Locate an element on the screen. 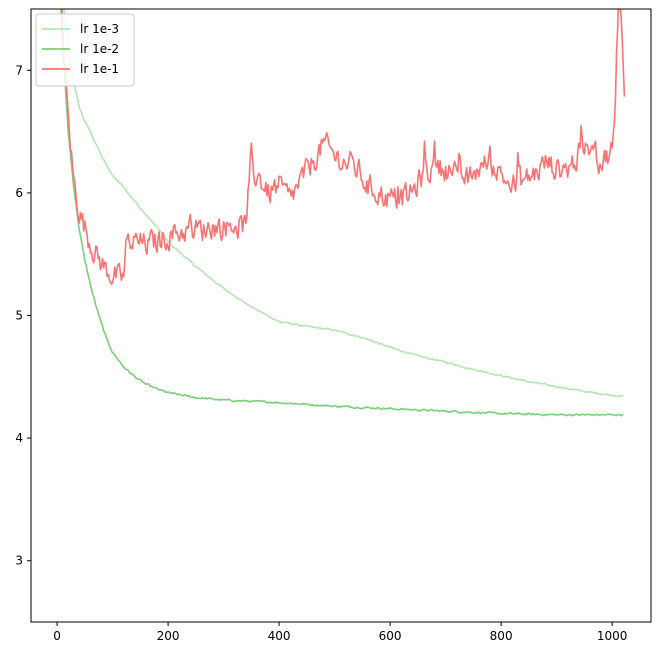 The width and height of the screenshot is (658, 659). x-tick-label: 800 is located at coordinates (501, 636).